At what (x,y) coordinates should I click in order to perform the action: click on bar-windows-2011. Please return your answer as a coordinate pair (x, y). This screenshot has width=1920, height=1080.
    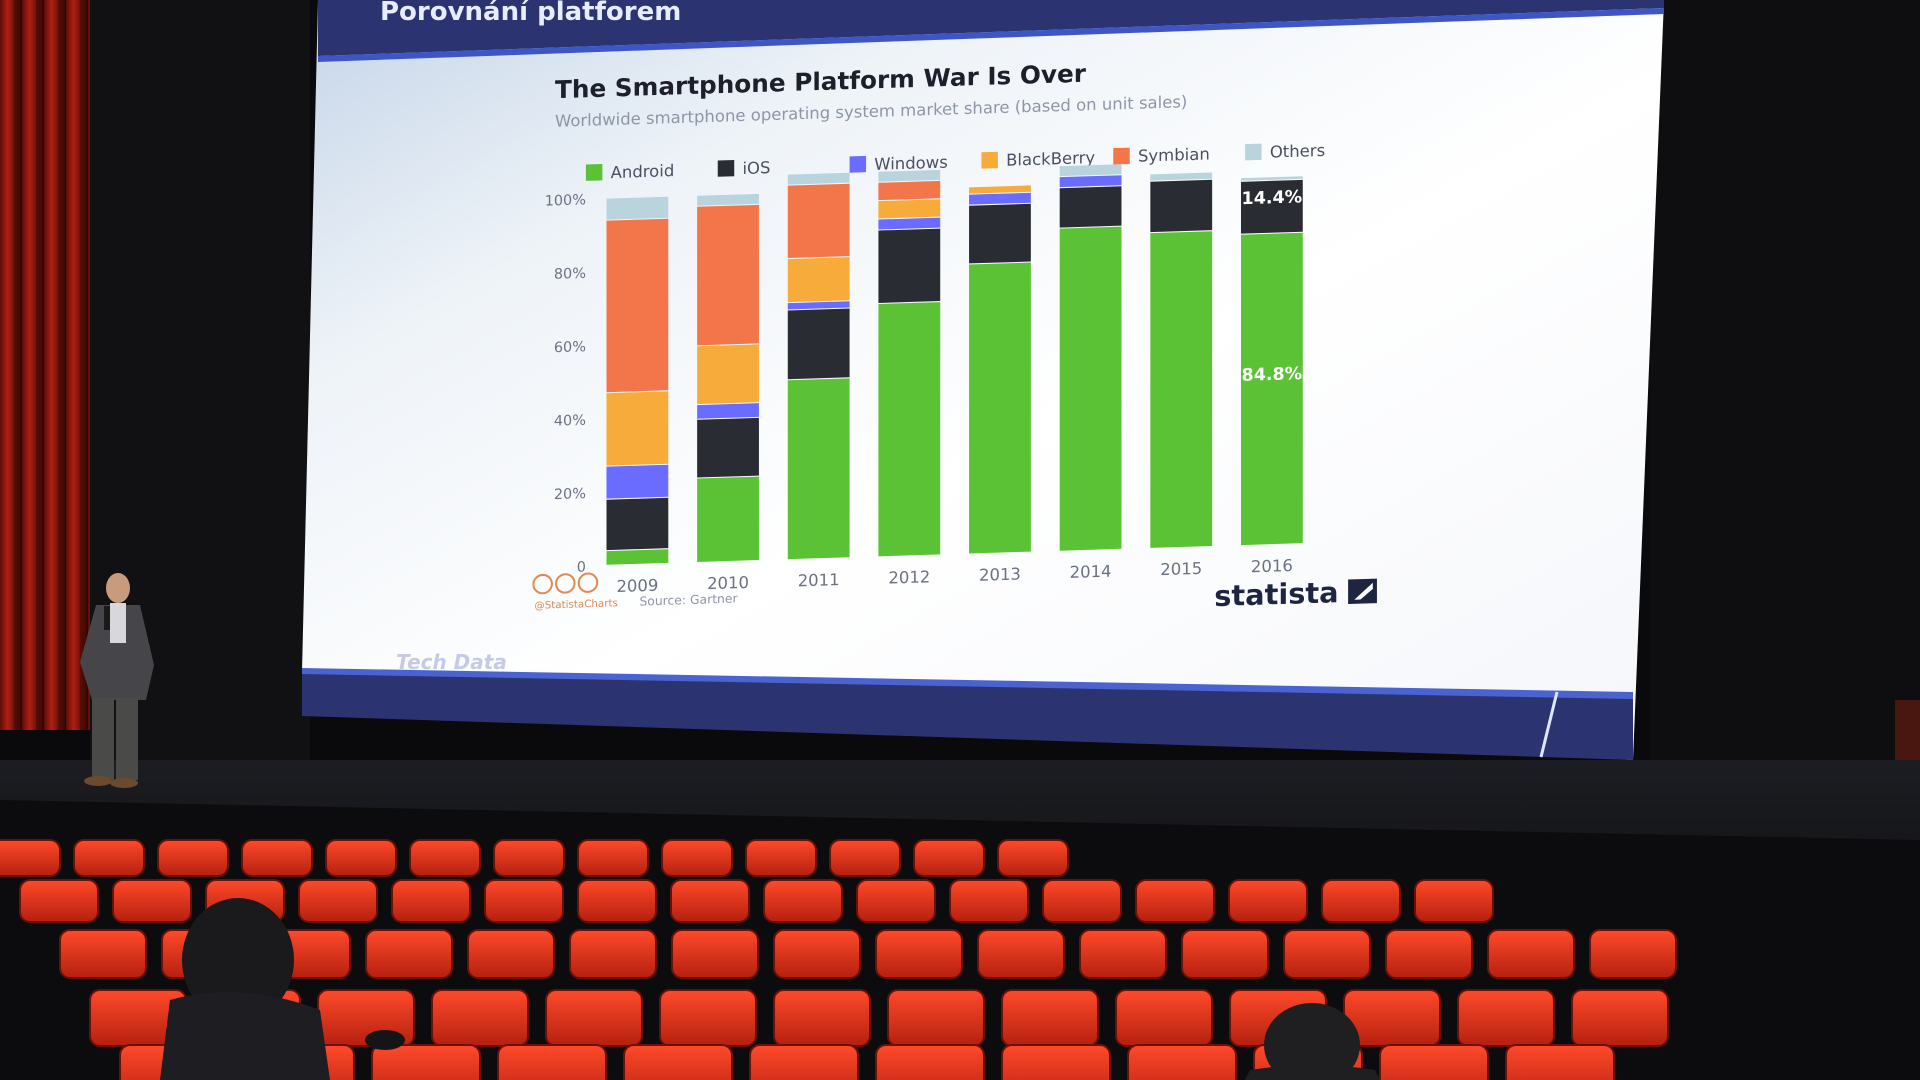
    Looking at the image, I should click on (818, 305).